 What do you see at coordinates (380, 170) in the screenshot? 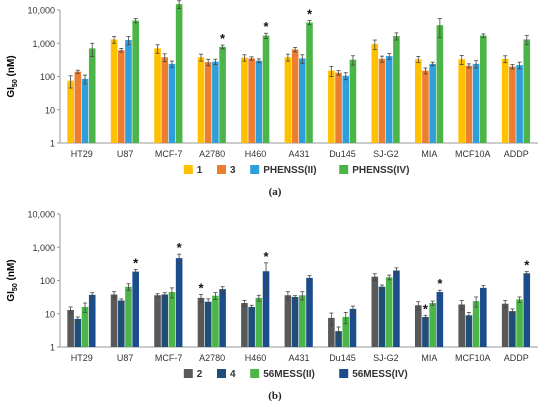
I see `chart-a-legend-label: PHENSS(IV)` at bounding box center [380, 170].